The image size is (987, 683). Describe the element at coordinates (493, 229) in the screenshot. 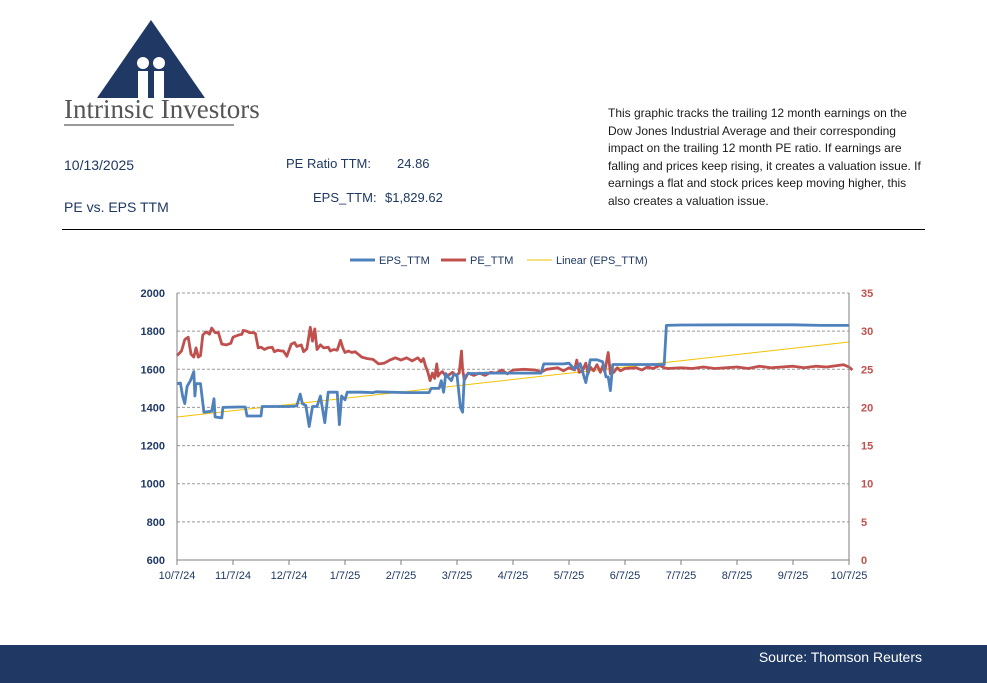

I see `header-divider` at that location.